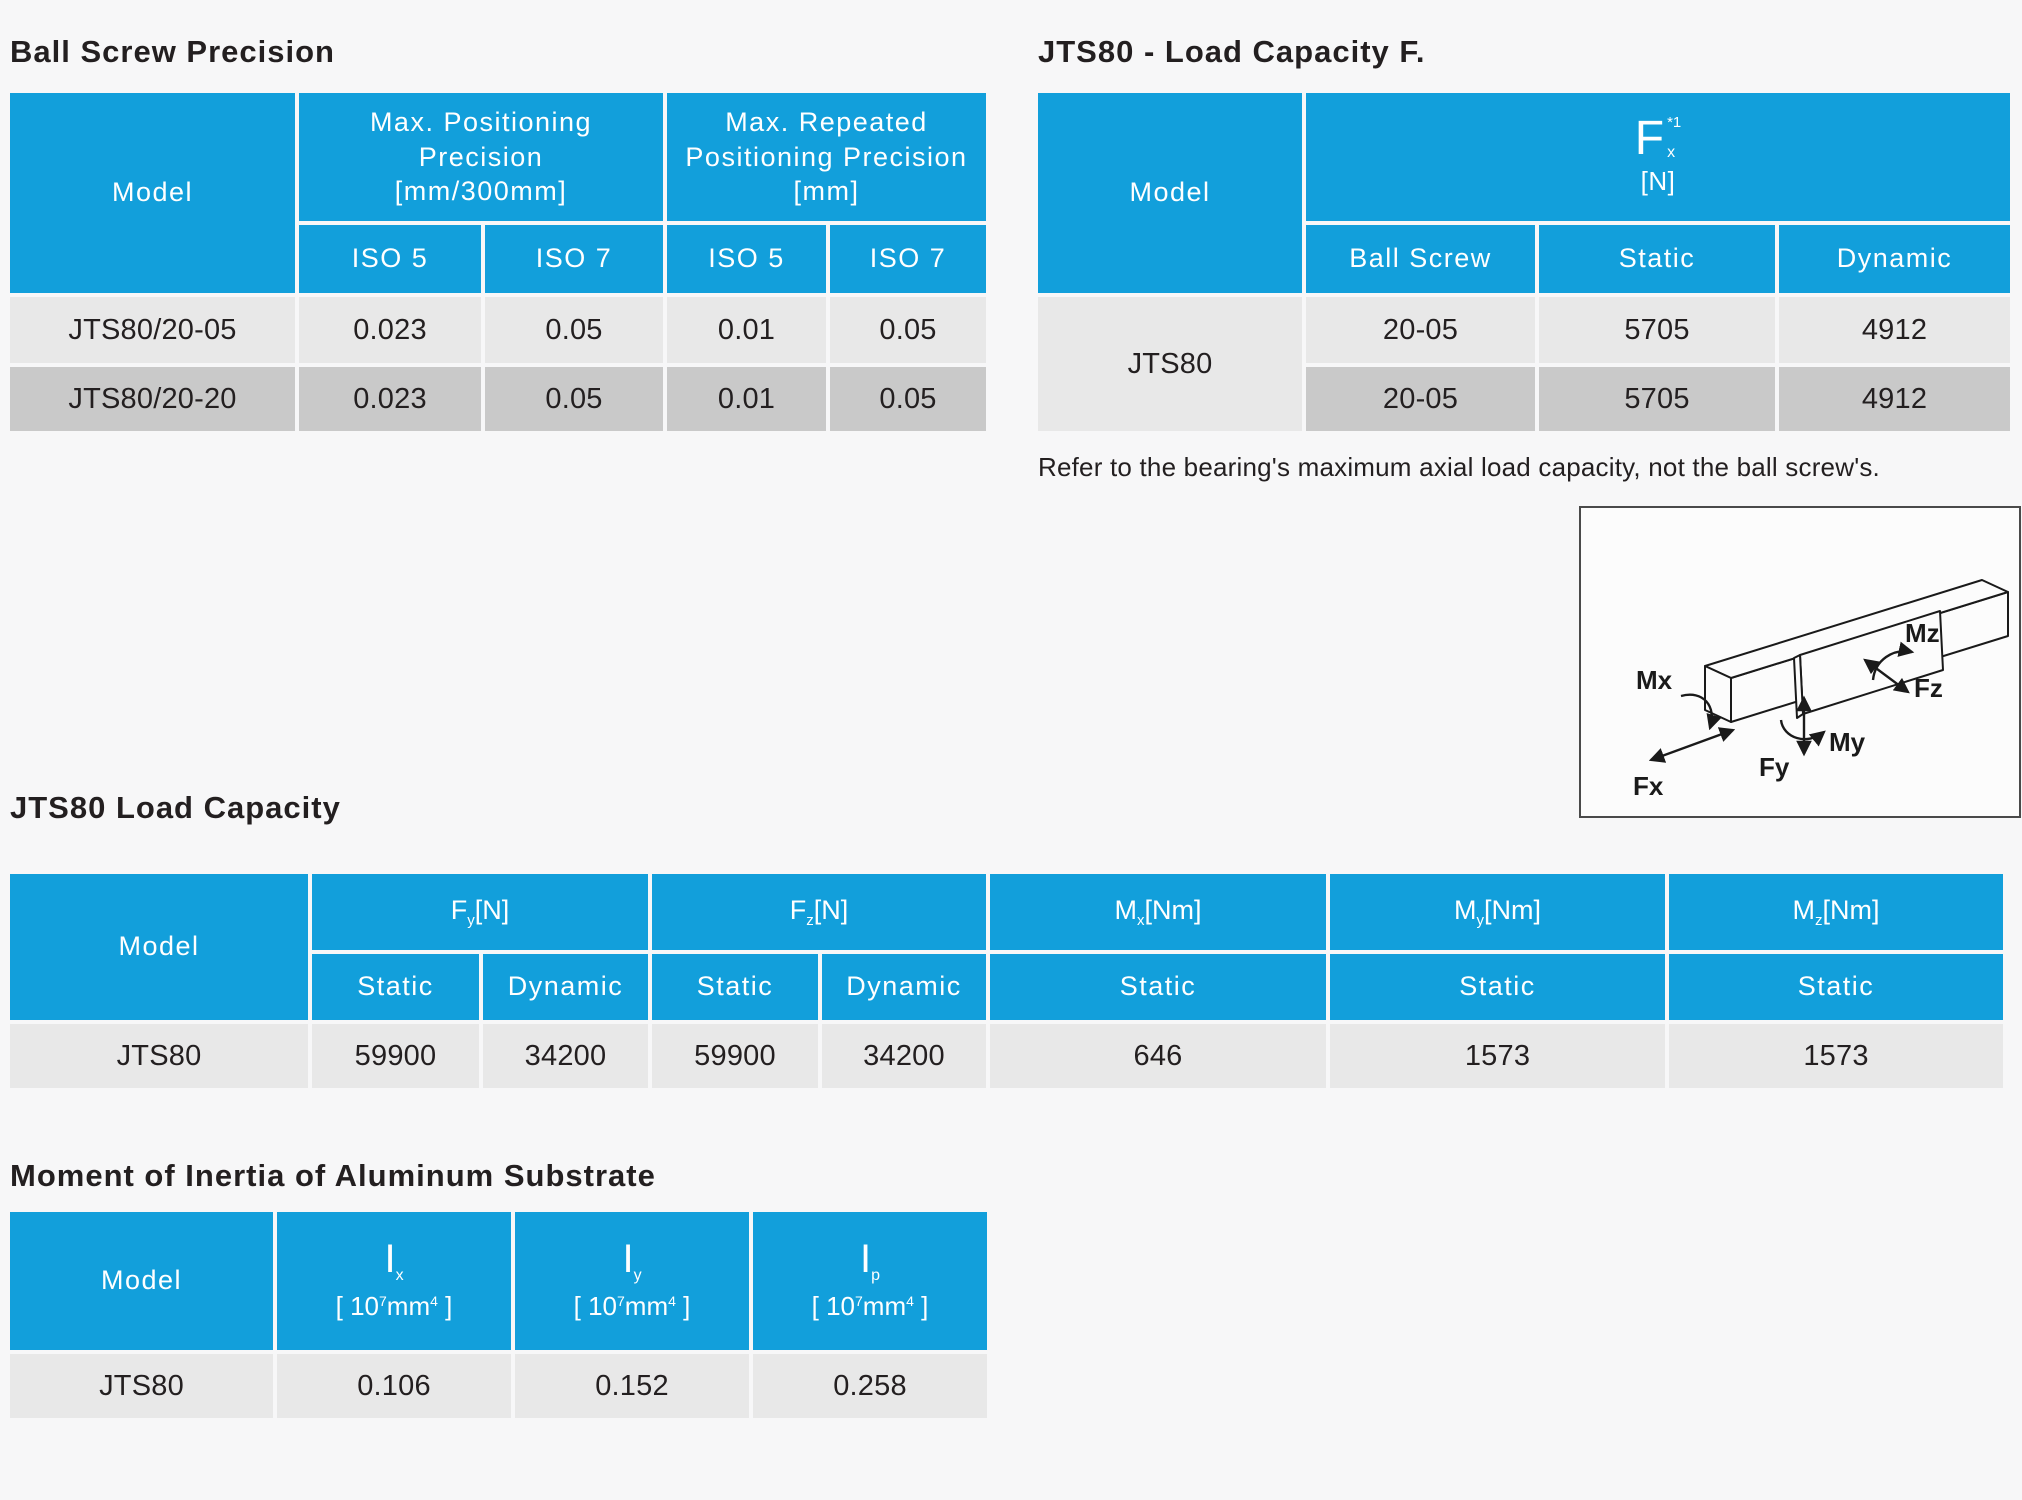 The image size is (2022, 1500). I want to click on fz-arrow, so click(1886, 676).